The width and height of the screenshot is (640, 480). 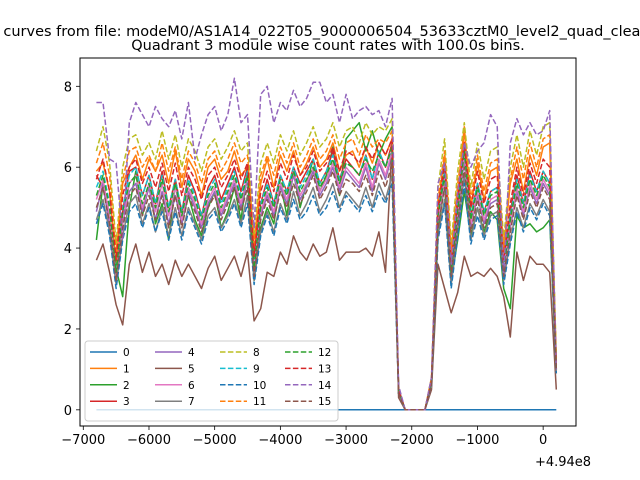 I want to click on legend-label-1: 1, so click(x=126, y=369).